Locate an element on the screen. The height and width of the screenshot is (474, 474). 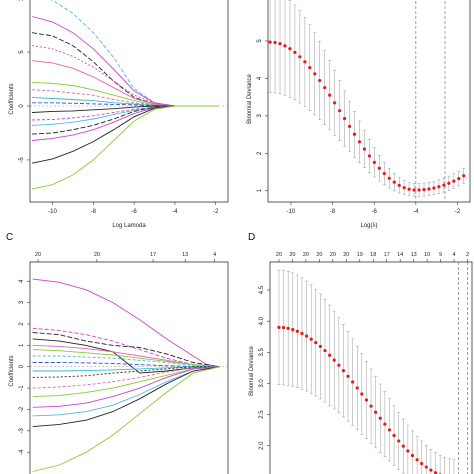
y-tick-label: -4 is located at coordinates (22, 452).